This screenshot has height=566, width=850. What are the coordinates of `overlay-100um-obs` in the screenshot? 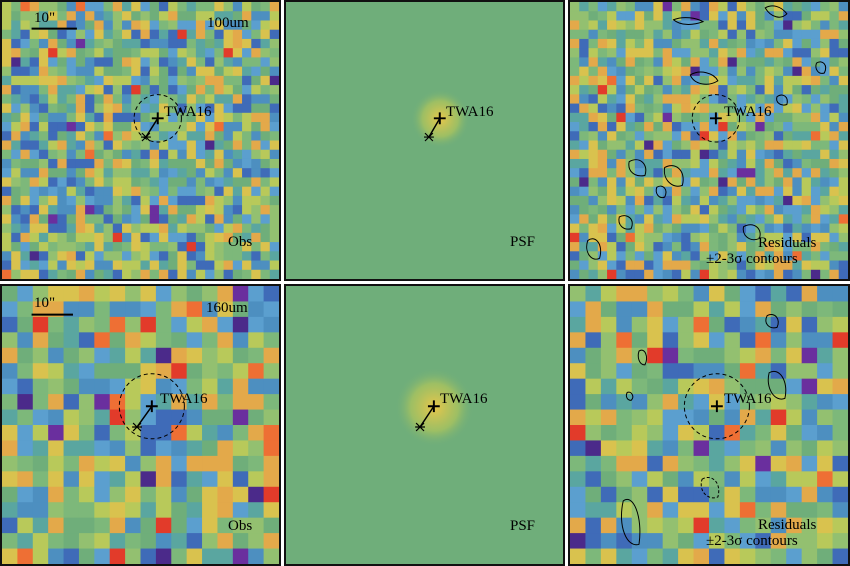 It's located at (106, 85).